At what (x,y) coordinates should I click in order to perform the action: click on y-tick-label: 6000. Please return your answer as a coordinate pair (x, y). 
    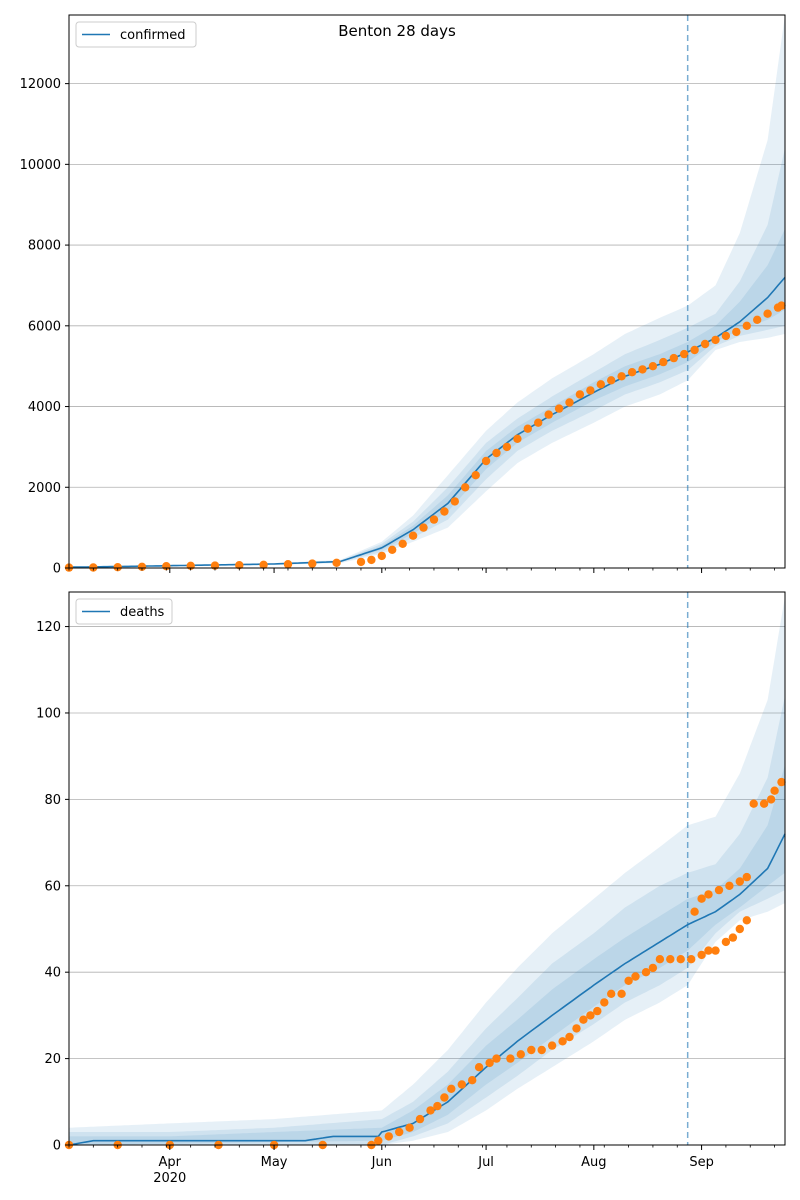
    Looking at the image, I should click on (44, 326).